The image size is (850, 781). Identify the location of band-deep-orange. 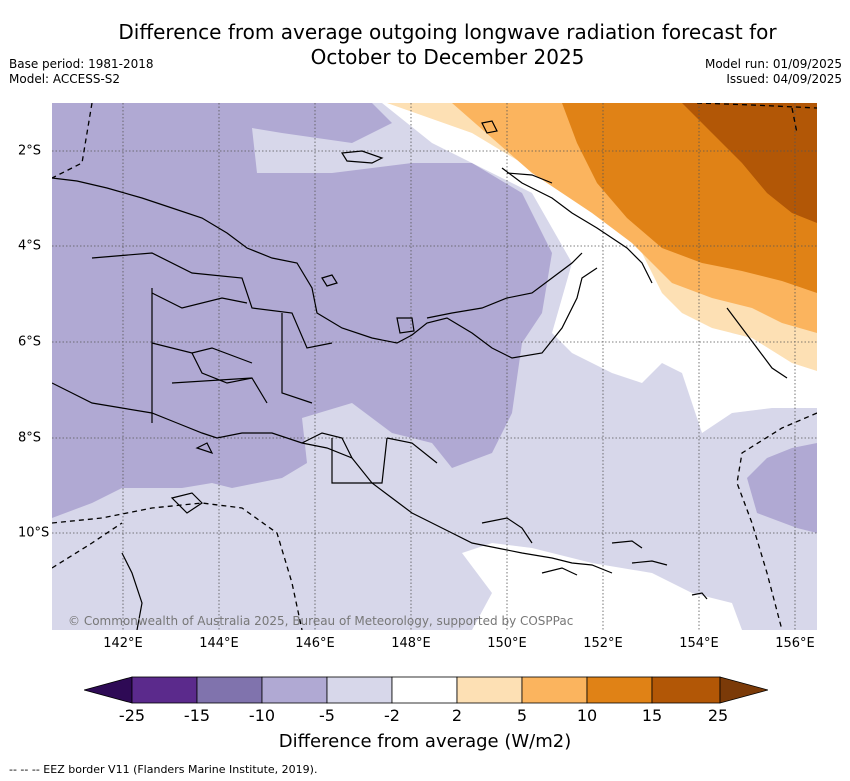
(749, 163).